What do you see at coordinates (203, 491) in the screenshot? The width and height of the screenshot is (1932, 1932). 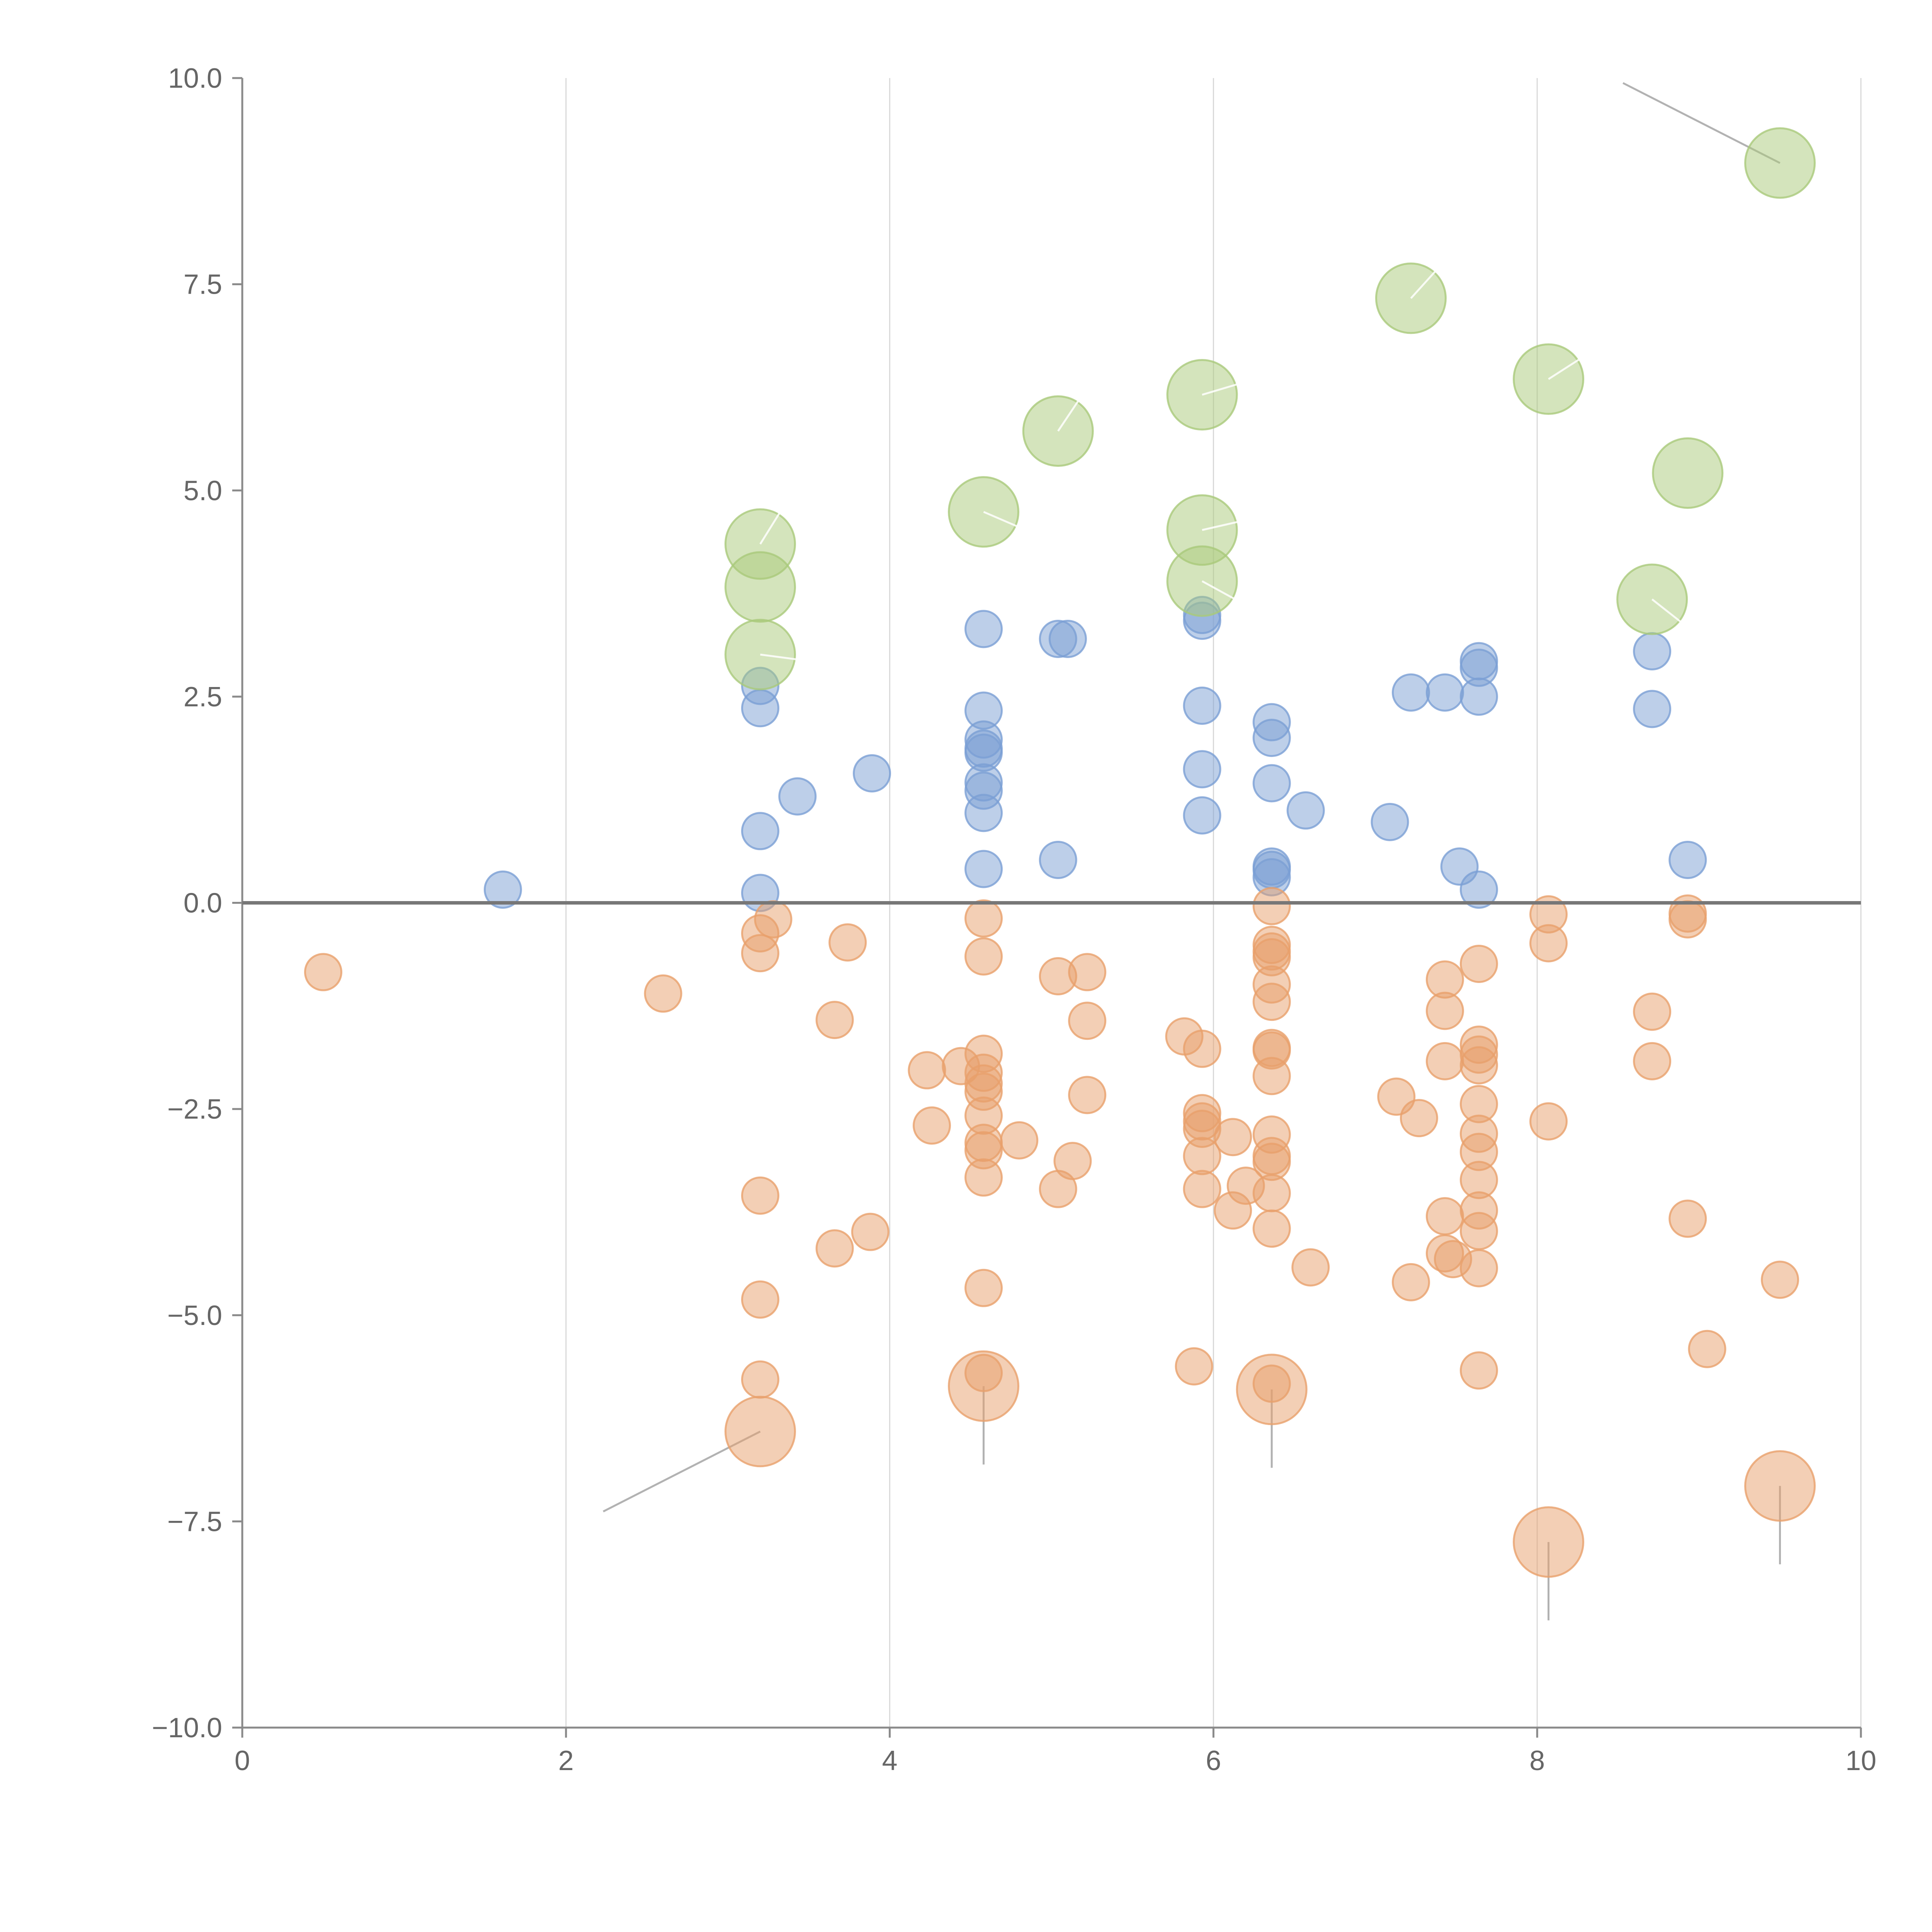 I see `y-tick-label: 5.0` at bounding box center [203, 491].